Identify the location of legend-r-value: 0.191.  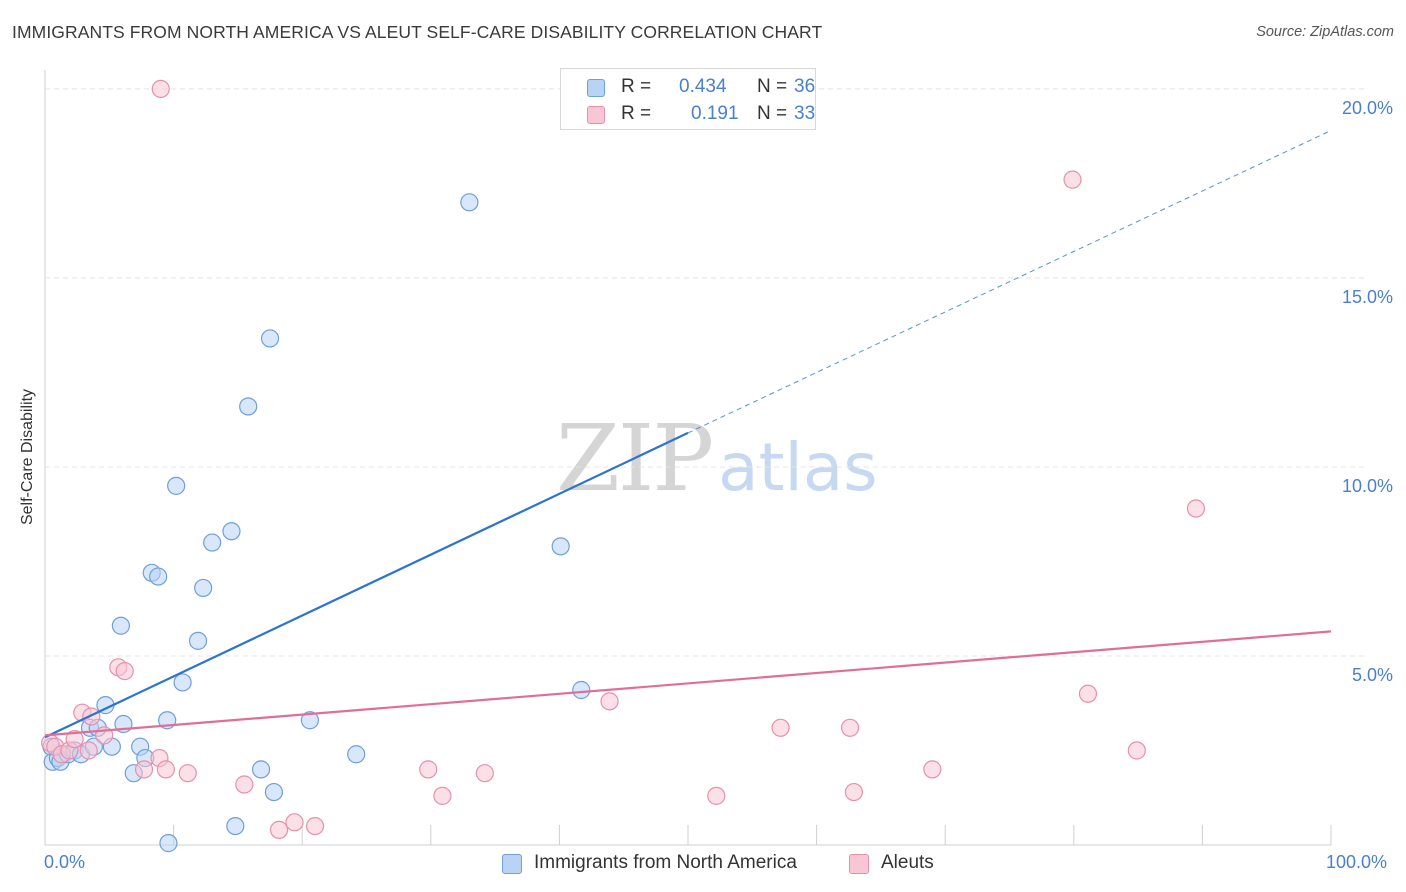
(715, 113).